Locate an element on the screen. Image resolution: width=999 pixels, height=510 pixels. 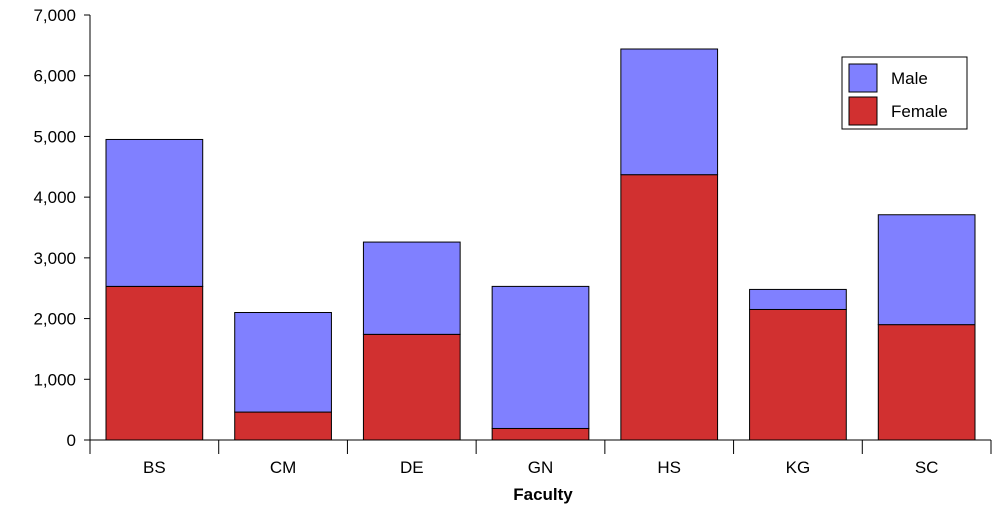
y-axis: 0 1,000 2,000 3,000 4,000 5,000 6,000 7,000 is located at coordinates (62, 228).